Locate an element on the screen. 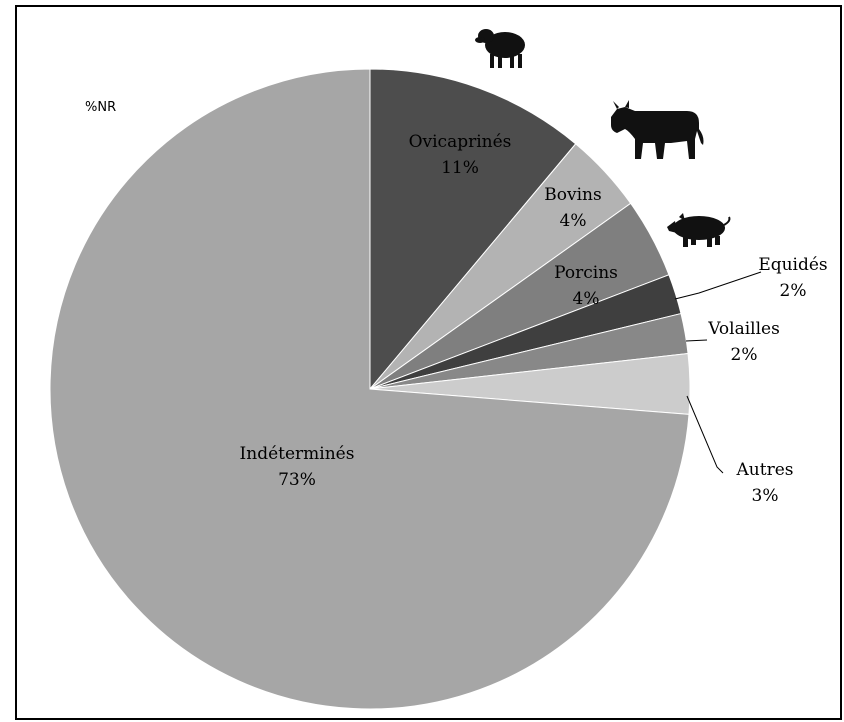 Image resolution: width=844 pixels, height=722 pixels. slice-name-label: Porcins is located at coordinates (586, 273).